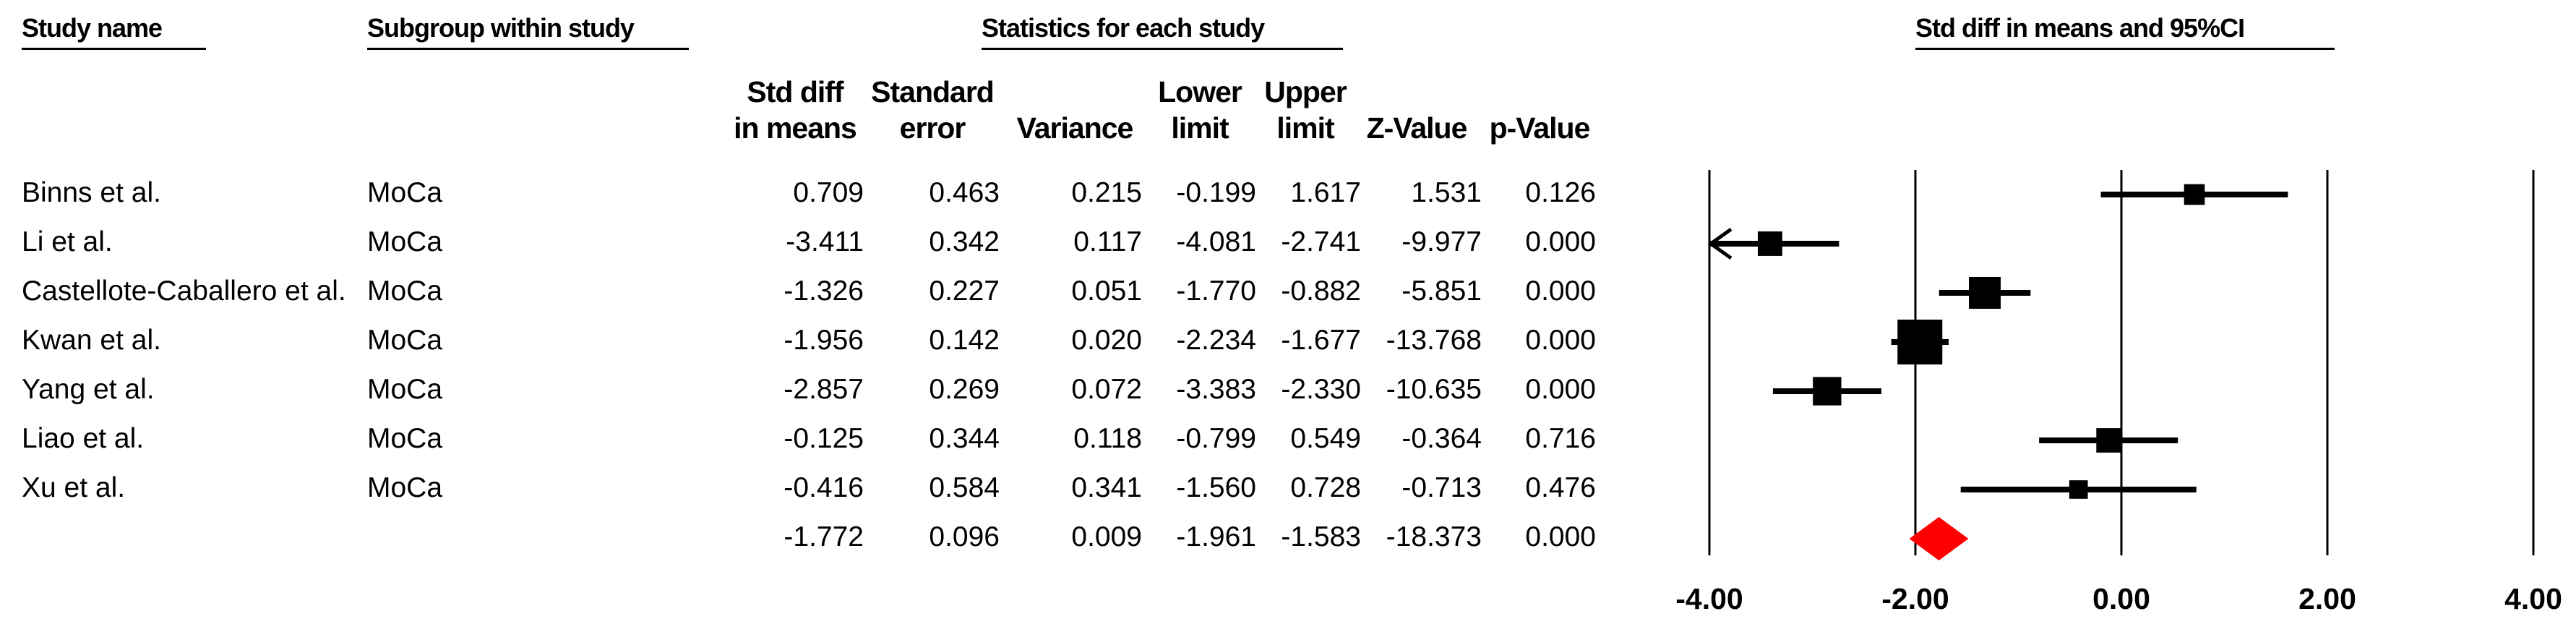 The image size is (2576, 632). I want to click on study-name-cell: Li et al., so click(68, 241).